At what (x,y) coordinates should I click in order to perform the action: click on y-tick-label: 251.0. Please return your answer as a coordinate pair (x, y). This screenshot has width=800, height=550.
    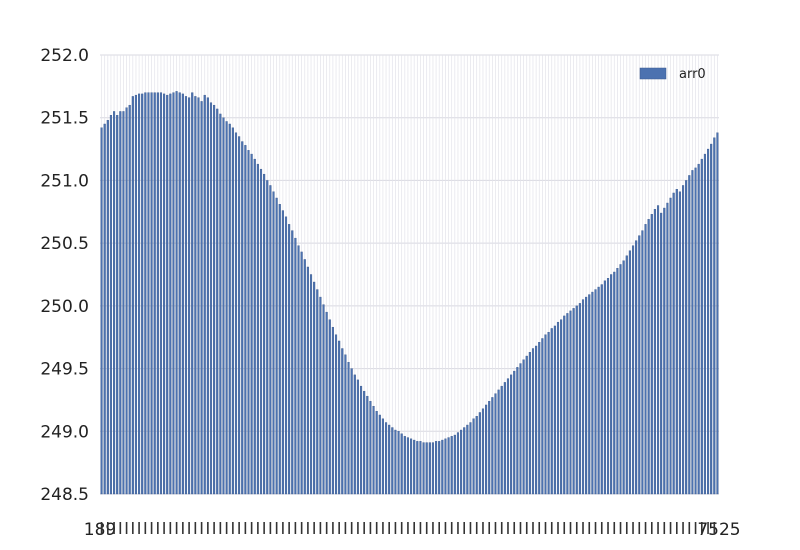
    Looking at the image, I should click on (64, 181).